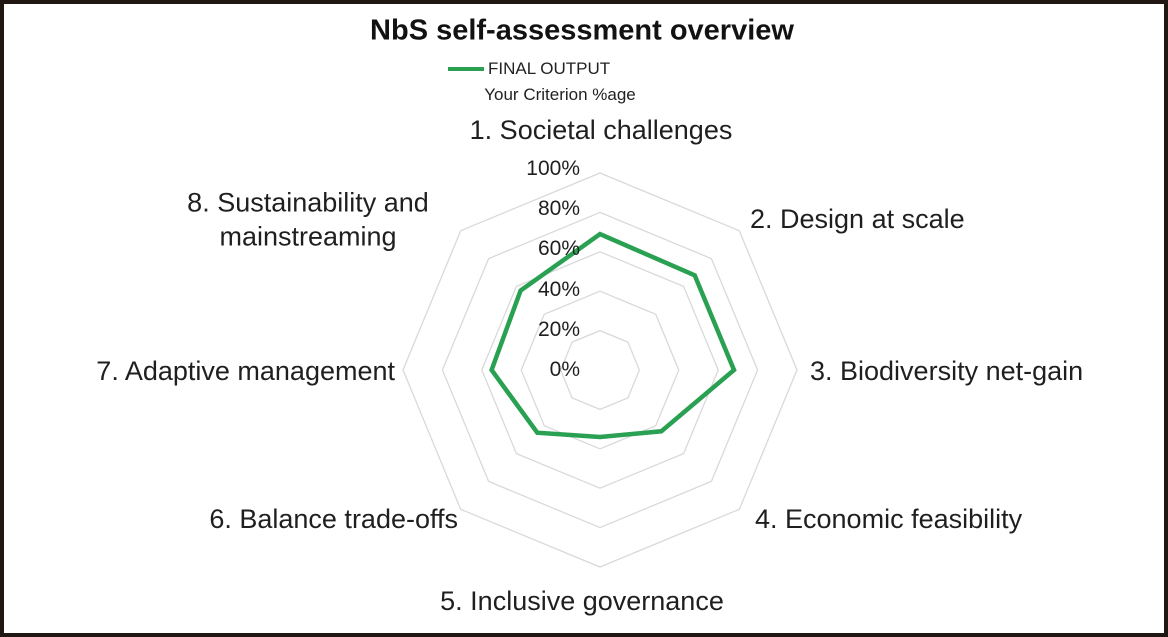 This screenshot has width=1168, height=637. Describe the element at coordinates (947, 371) in the screenshot. I see `axis-label-3: 3. Biodiversity net-gain` at that location.